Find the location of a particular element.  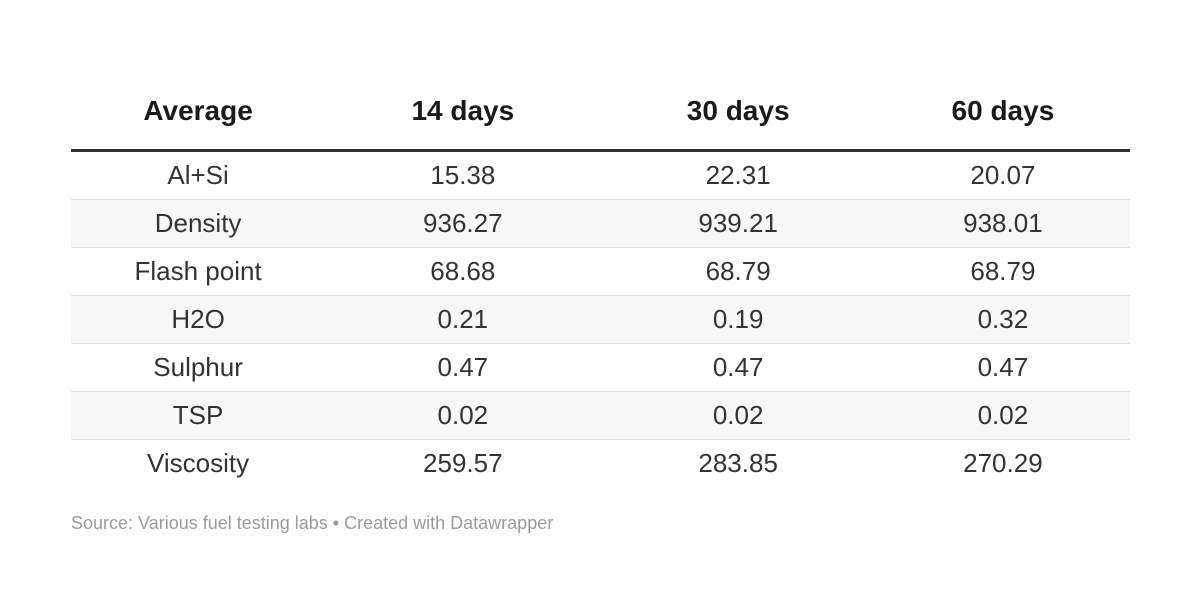

value-cell: 283.85 is located at coordinates (738, 463).